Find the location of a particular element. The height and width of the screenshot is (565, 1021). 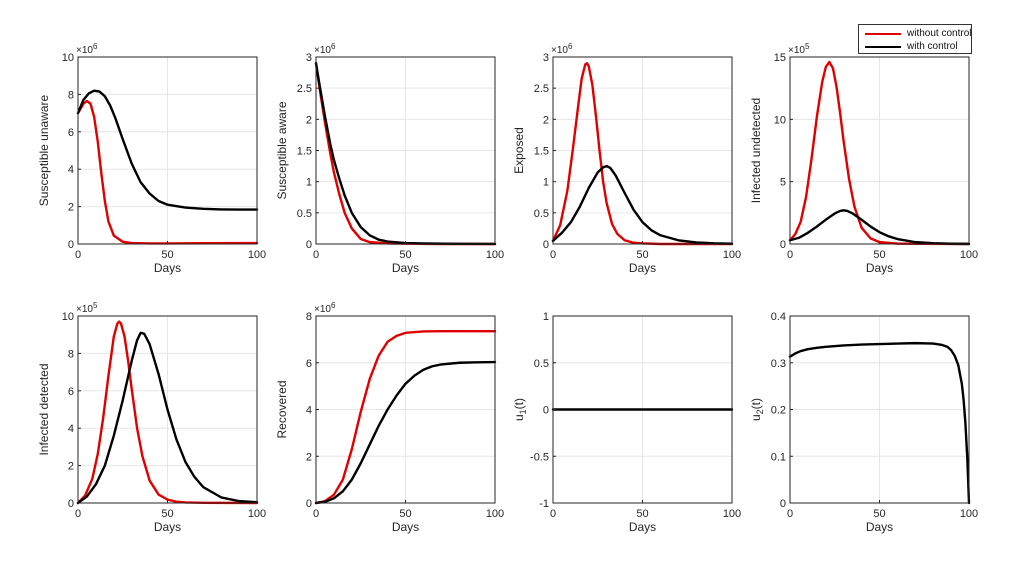

subplot-1: 0 50 100 0 2 4 6 8 10×106 Days Susceptible unaware is located at coordinates (151, 158).